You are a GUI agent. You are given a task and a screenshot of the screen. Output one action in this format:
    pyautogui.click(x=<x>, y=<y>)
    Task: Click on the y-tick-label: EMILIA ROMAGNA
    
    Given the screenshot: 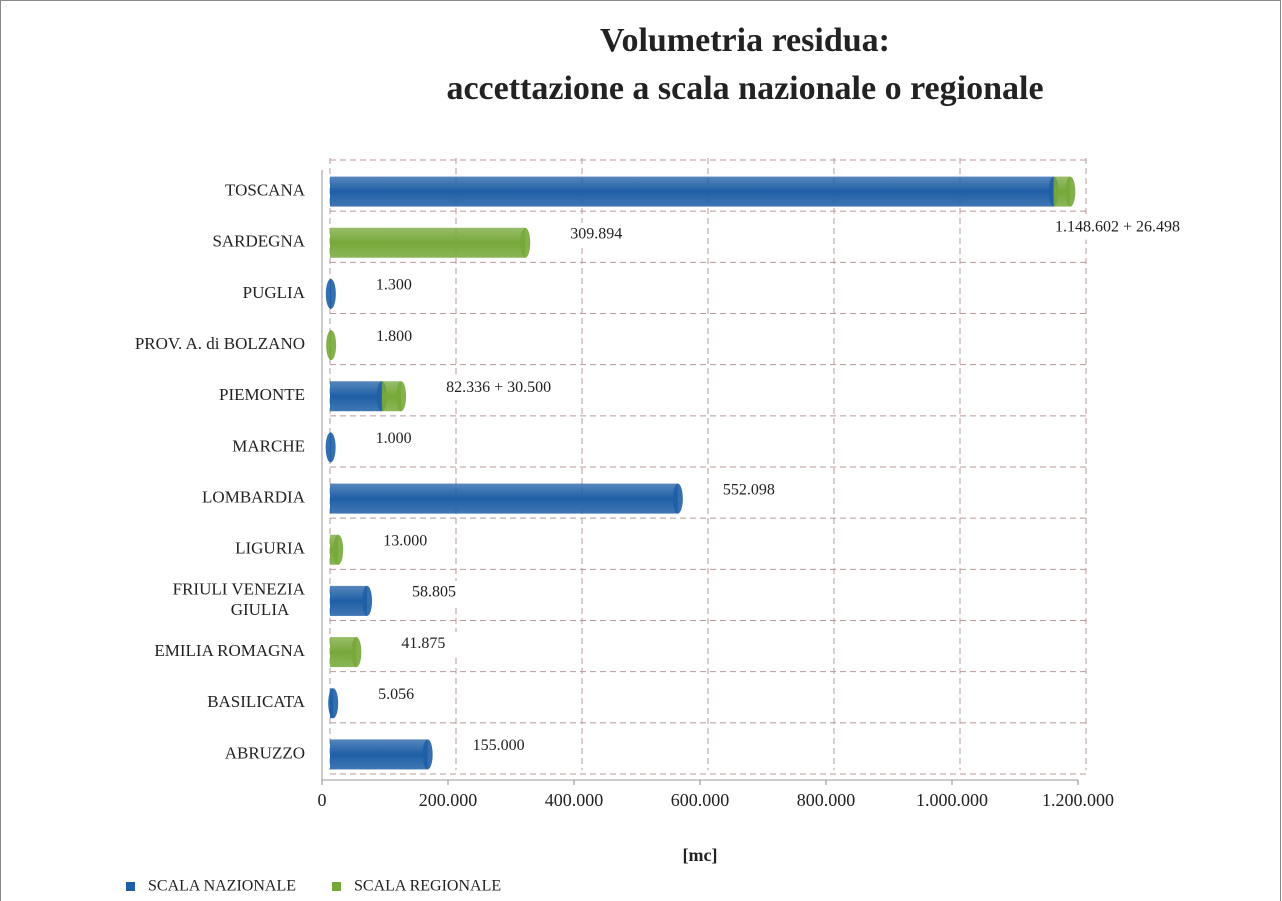 What is the action you would take?
    pyautogui.click(x=229, y=650)
    